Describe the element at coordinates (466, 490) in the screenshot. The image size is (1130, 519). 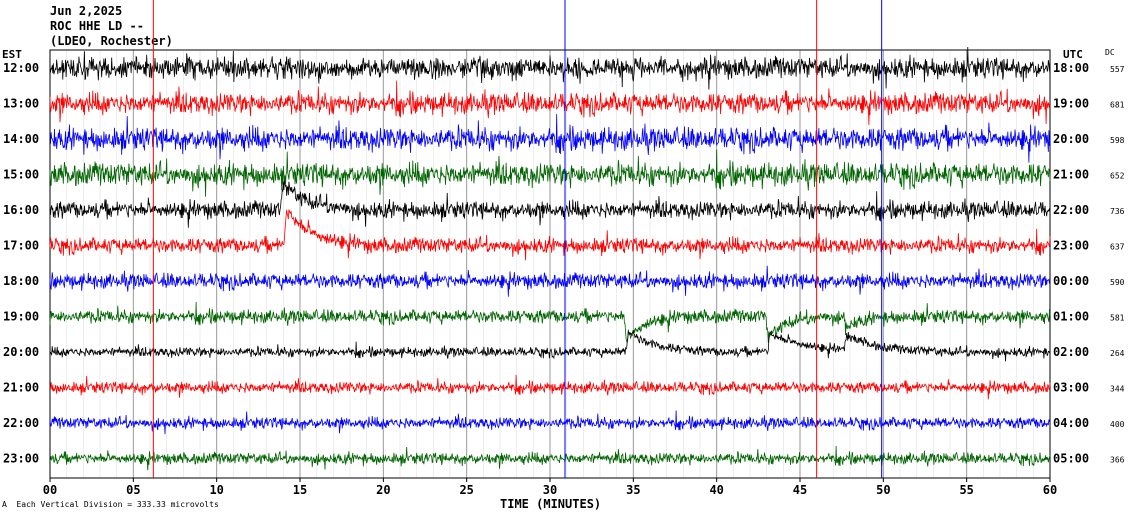
I see `x-tick-label: 25` at that location.